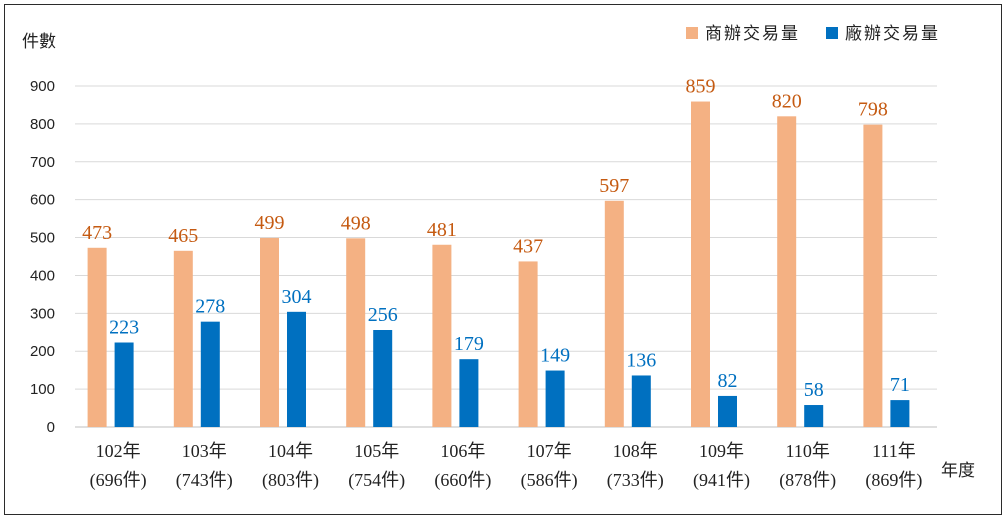 The width and height of the screenshot is (1008, 521). What do you see at coordinates (787, 101) in the screenshot?
I see `data-label-commercial-office: 820` at bounding box center [787, 101].